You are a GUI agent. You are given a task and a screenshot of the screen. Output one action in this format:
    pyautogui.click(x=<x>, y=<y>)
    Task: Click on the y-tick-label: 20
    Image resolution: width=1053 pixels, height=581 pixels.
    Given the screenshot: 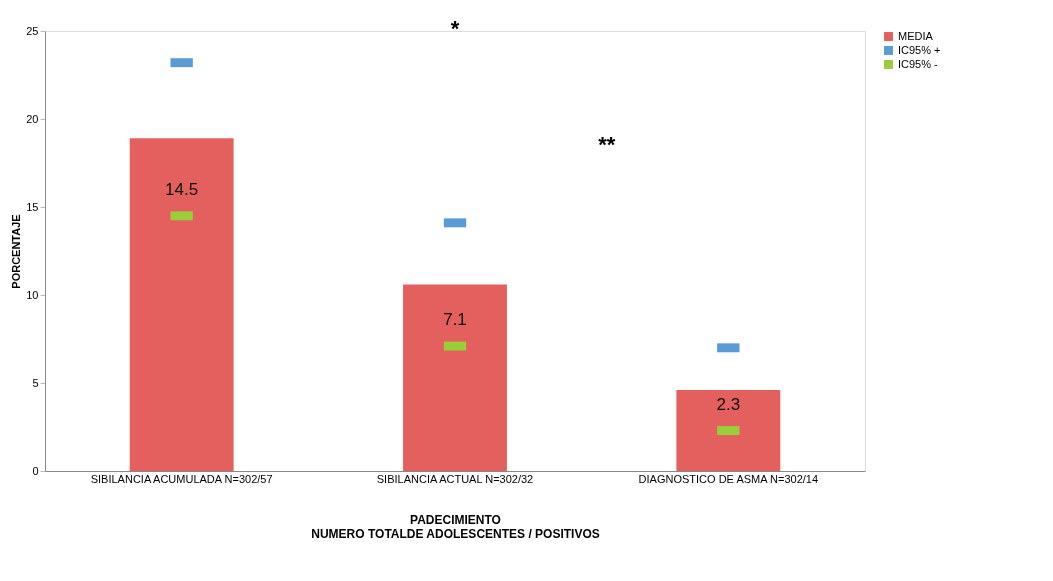 What is the action you would take?
    pyautogui.click(x=32, y=118)
    